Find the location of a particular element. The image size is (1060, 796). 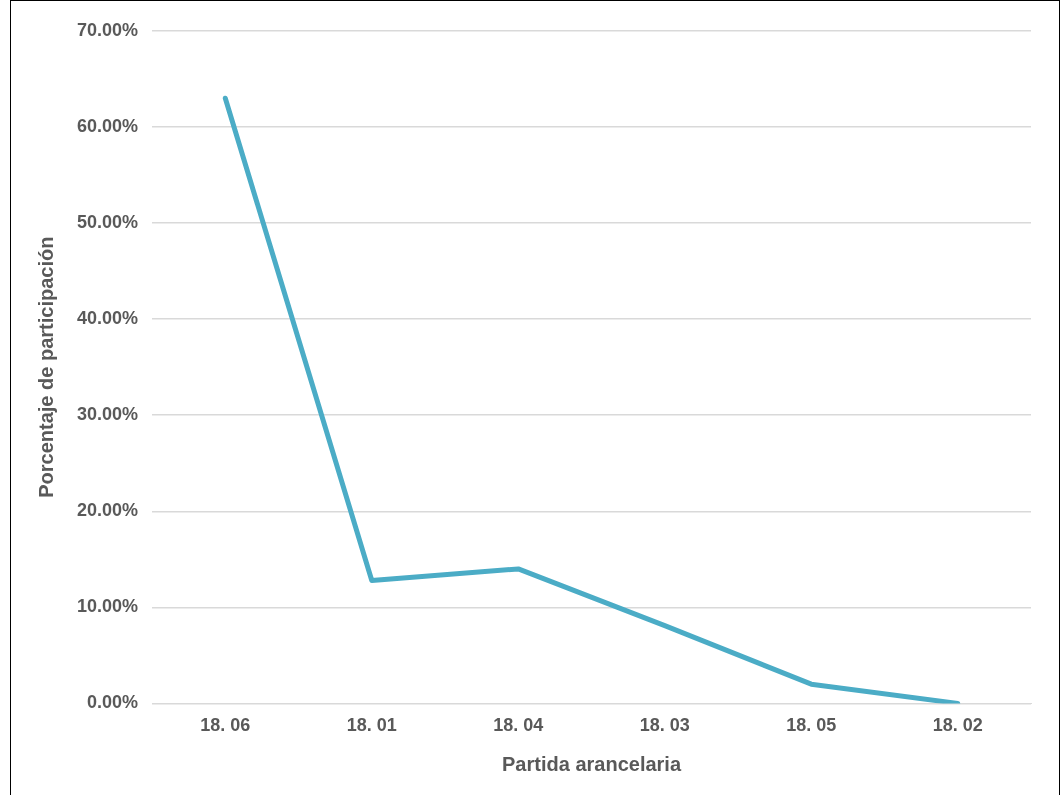

x-tick-label: 18. 01 is located at coordinates (371, 725).